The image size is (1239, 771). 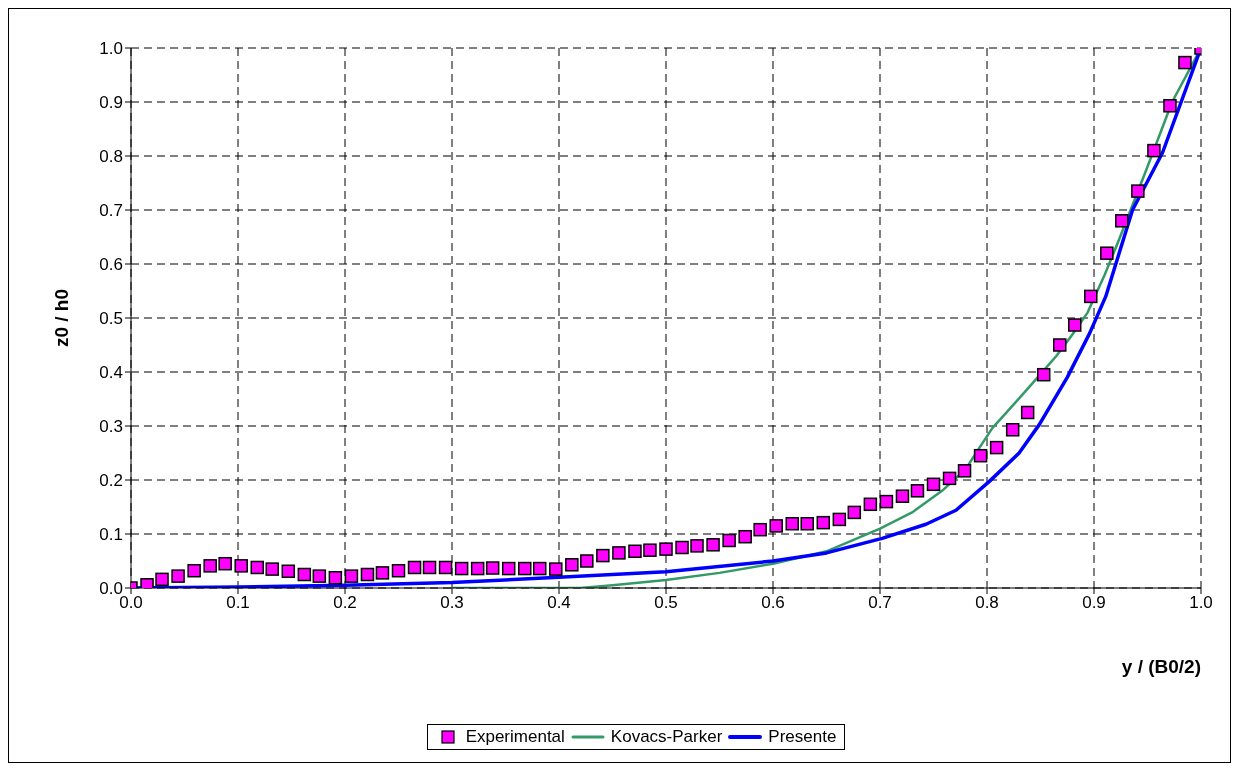 What do you see at coordinates (111, 103) in the screenshot?
I see `y-tick-label: 0.9` at bounding box center [111, 103].